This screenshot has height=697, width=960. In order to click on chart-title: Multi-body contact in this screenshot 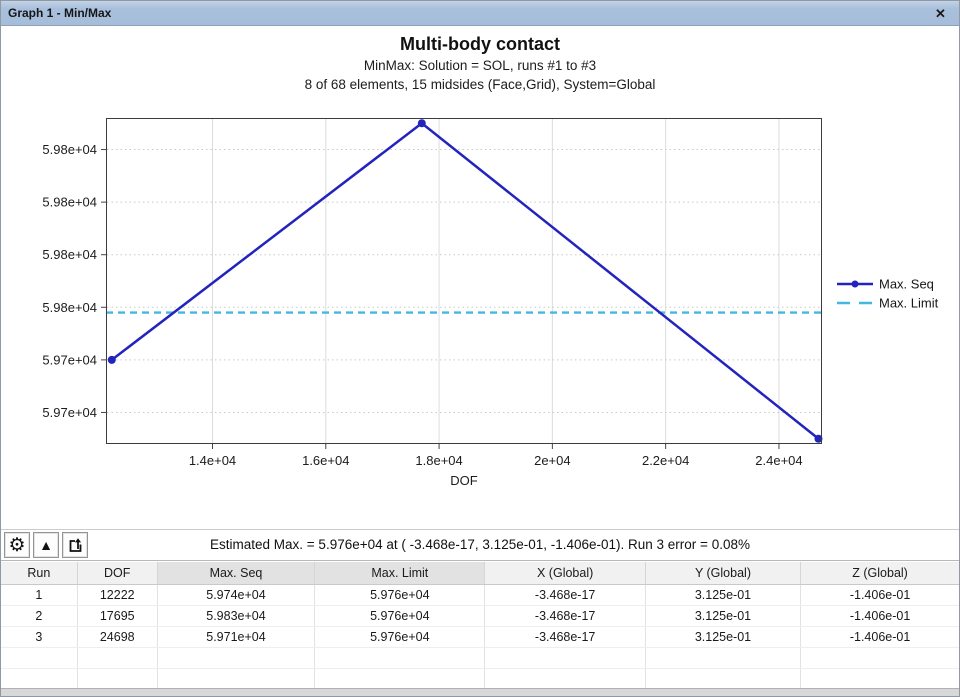, I will do `click(480, 44)`.